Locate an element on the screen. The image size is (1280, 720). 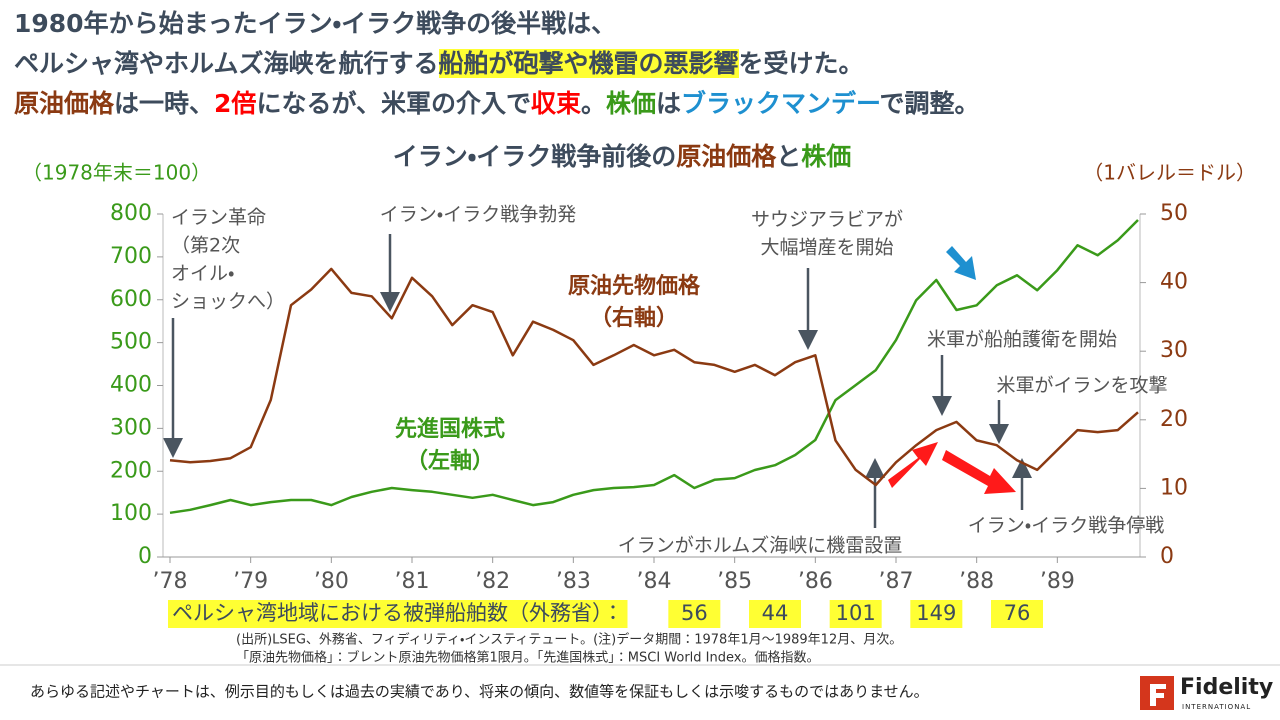
x-tick-label: ’78 is located at coordinates (170, 581).